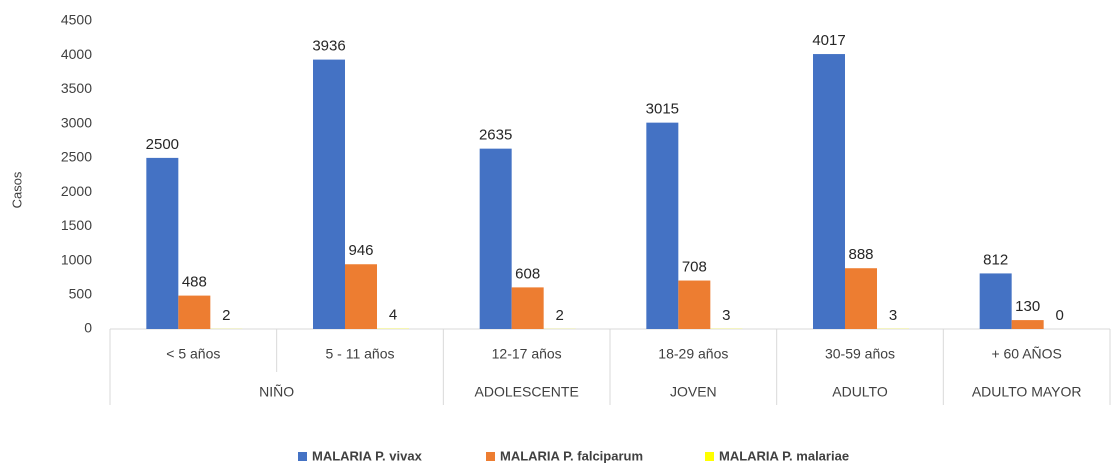 Image resolution: width=1117 pixels, height=471 pixels. What do you see at coordinates (76, 20) in the screenshot?
I see `y-tick-label: 4500` at bounding box center [76, 20].